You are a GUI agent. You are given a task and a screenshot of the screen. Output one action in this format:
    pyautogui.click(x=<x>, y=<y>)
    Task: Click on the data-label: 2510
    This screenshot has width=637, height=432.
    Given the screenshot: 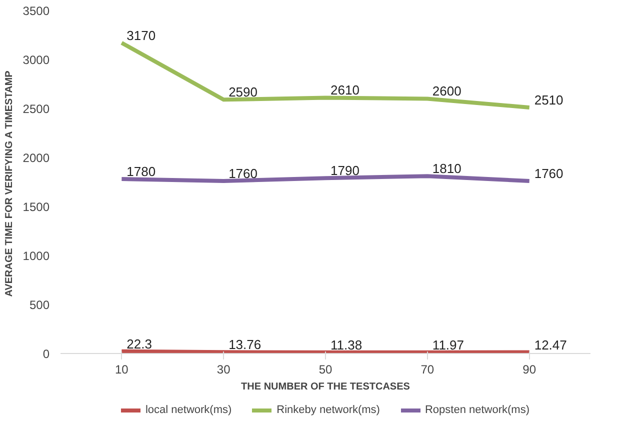 What is the action you would take?
    pyautogui.click(x=549, y=100)
    